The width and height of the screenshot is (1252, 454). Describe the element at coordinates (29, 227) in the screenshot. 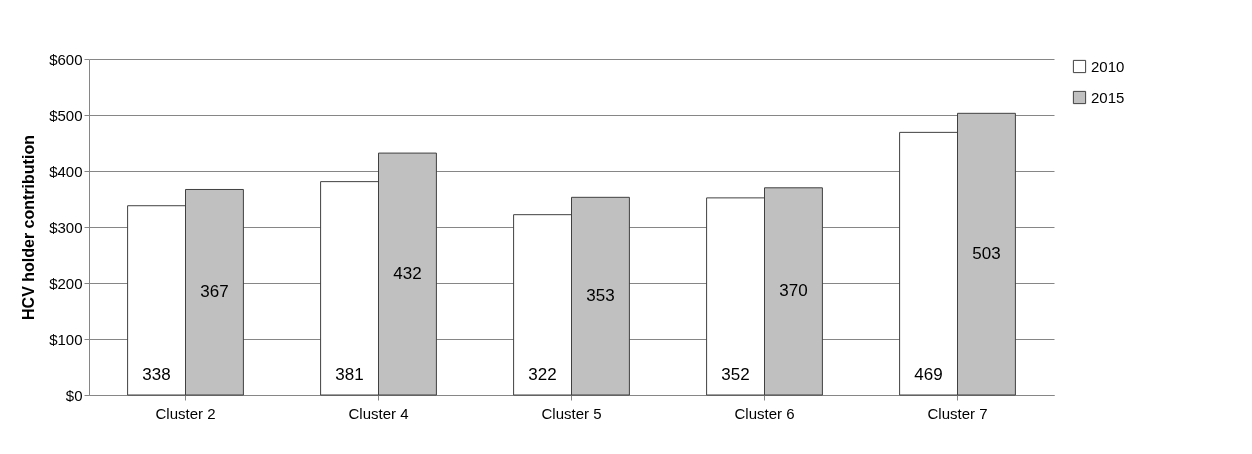

I see `y-axis-title: HCV holder contribution` at that location.